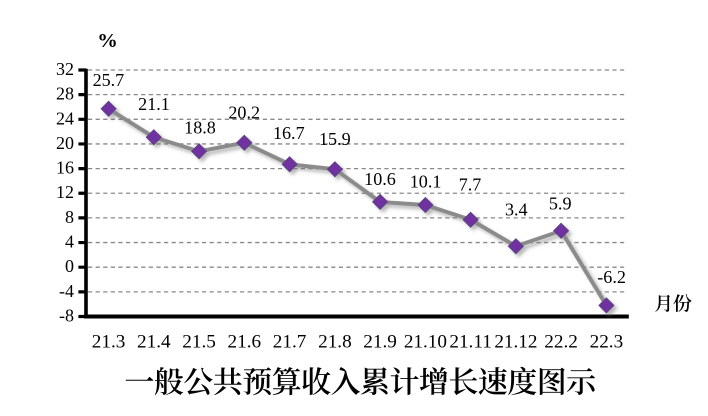 This screenshot has width=708, height=416. What do you see at coordinates (290, 342) in the screenshot?
I see `svg-text: 21.7` at bounding box center [290, 342].